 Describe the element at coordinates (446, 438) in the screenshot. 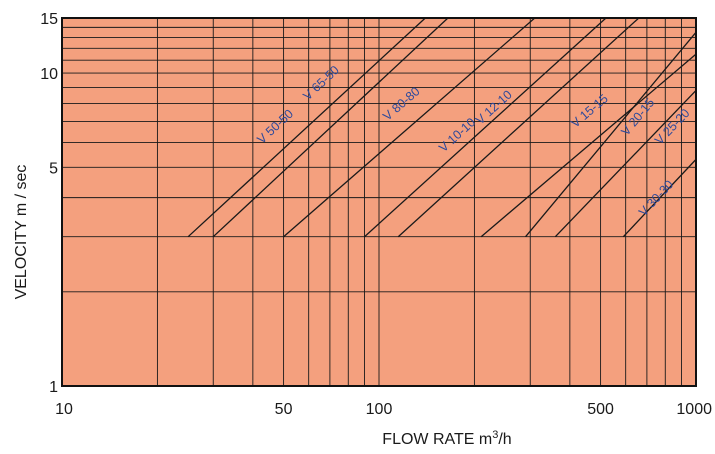

I see `x-axis-title: FLOW RATE m3/h` at that location.